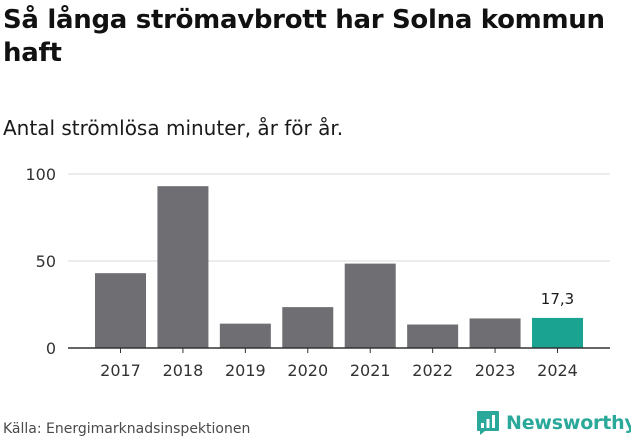 The image size is (631, 439). I want to click on y-tick-label: 100, so click(40, 174).